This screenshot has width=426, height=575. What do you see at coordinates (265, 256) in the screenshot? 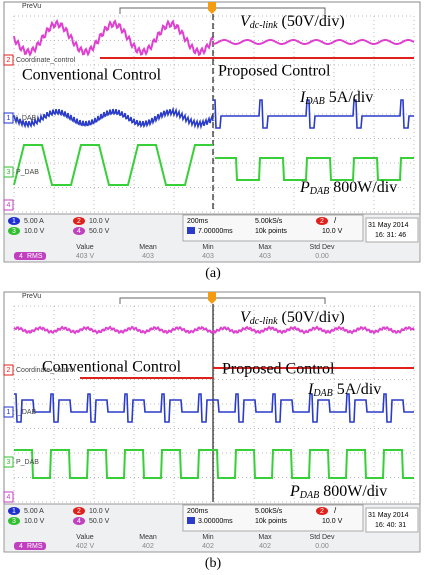
I see `measure-value: 403` at bounding box center [265, 256].